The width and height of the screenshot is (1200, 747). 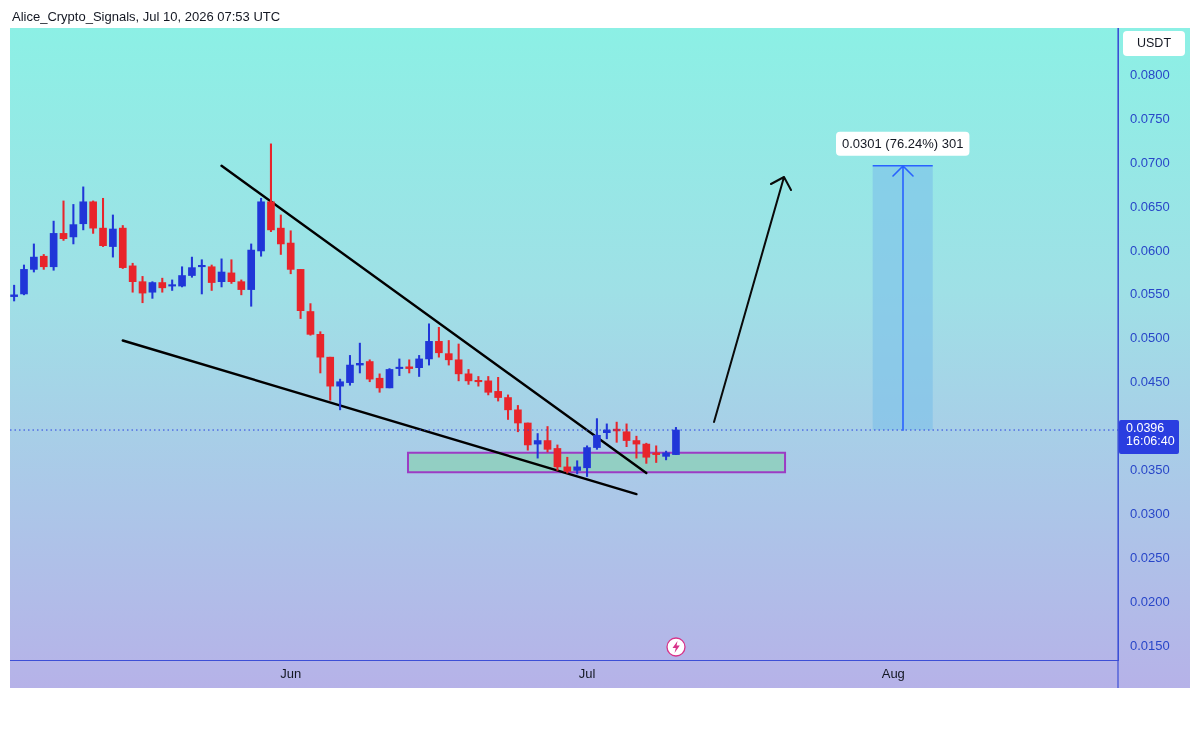 What do you see at coordinates (1150, 557) in the screenshot?
I see `y-tick-label: 0.0250` at bounding box center [1150, 557].